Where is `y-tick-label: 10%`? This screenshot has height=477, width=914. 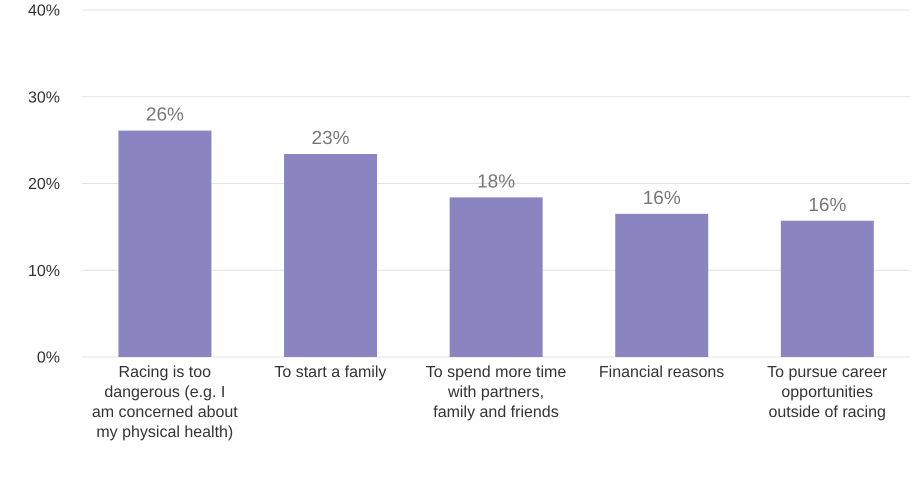
y-tick-label: 10% is located at coordinates (44, 271).